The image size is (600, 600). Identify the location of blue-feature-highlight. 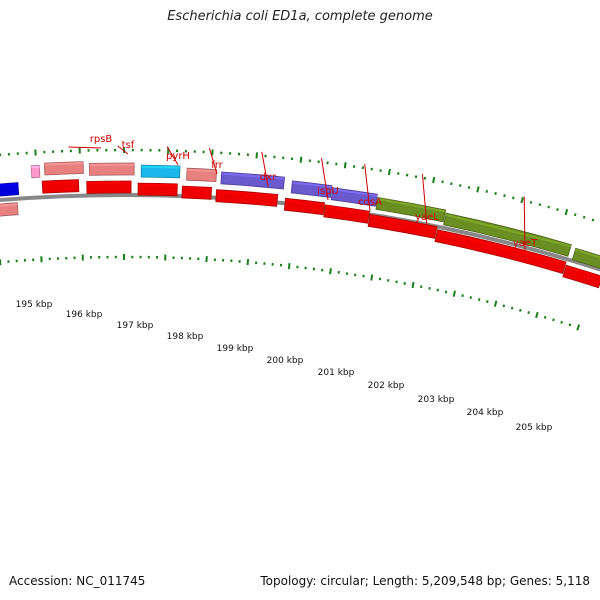
(9, 185).